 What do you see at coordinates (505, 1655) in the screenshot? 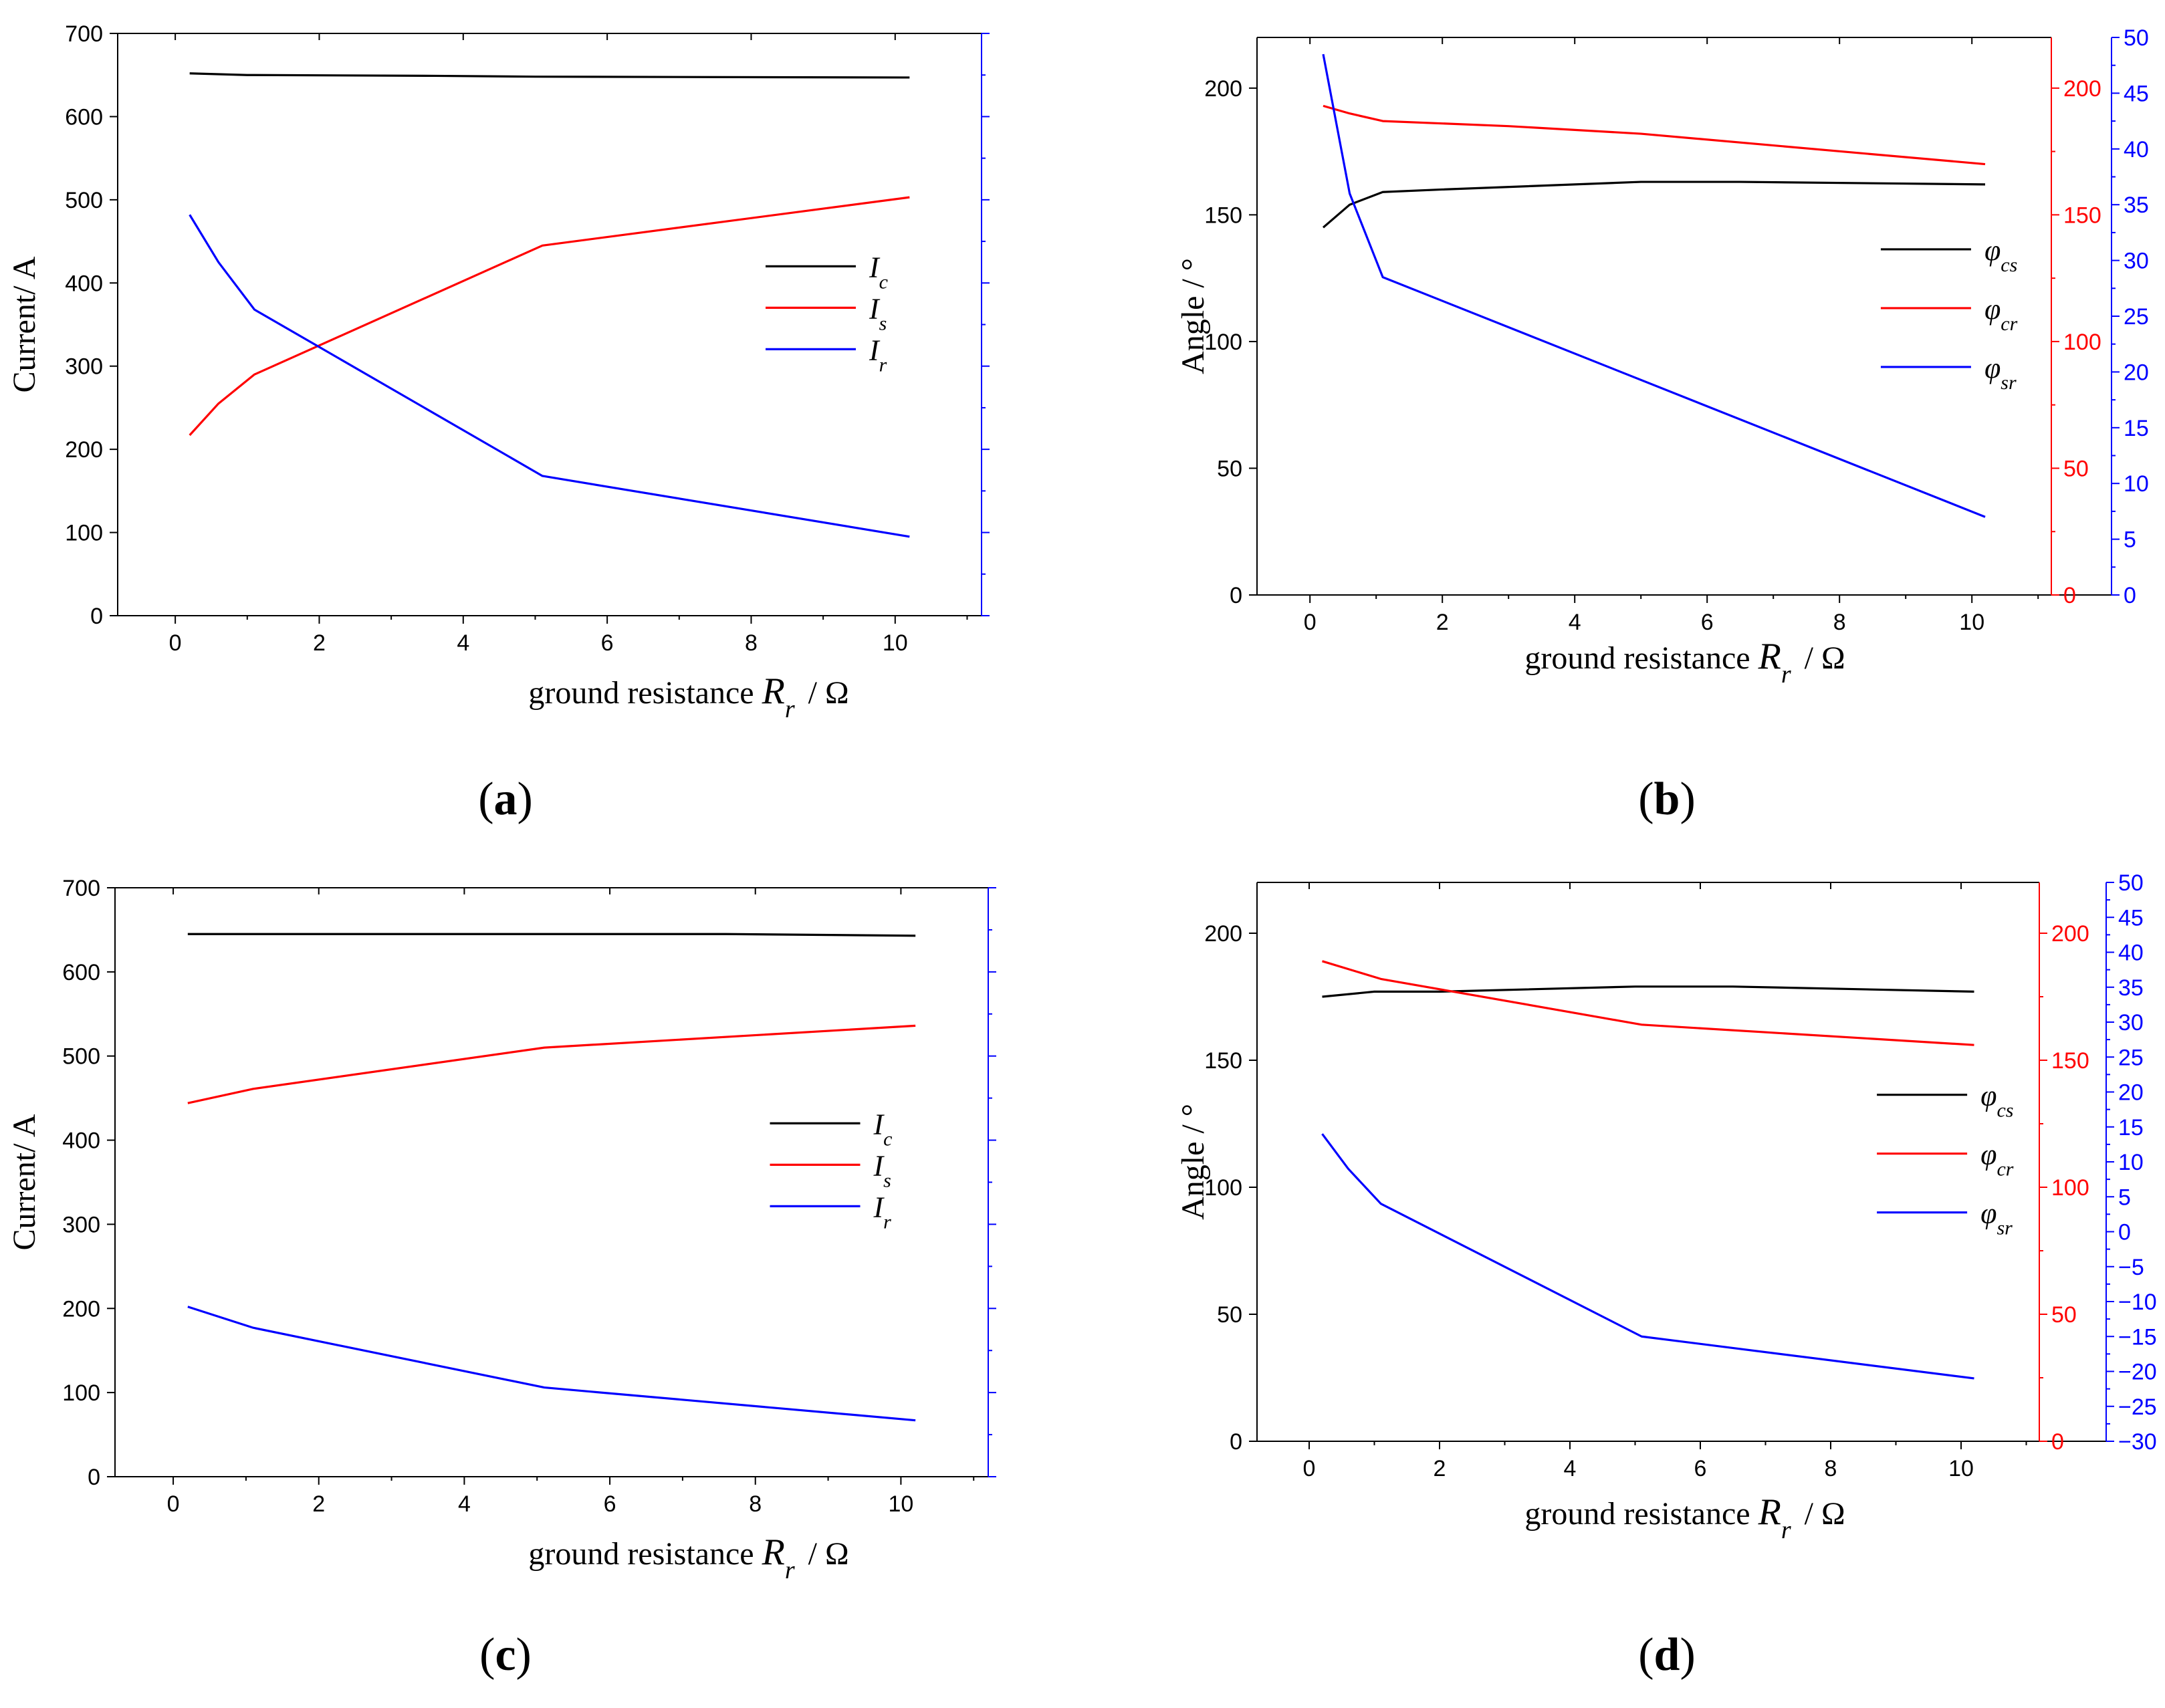
I see `panel-caption: (c)` at bounding box center [505, 1655].